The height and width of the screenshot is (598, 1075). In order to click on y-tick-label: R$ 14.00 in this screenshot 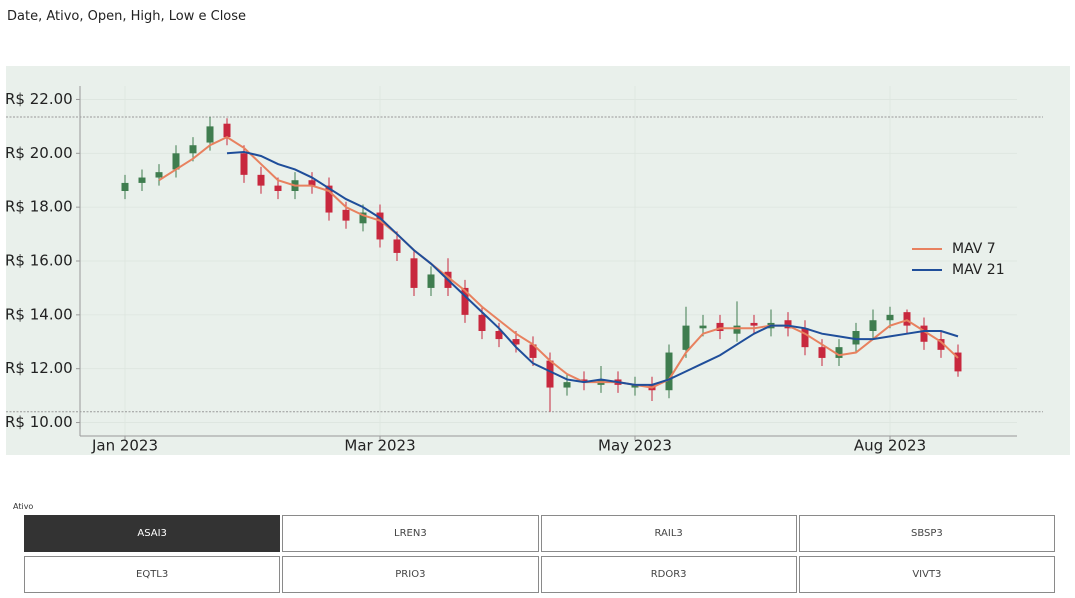, I will do `click(39, 314)`.